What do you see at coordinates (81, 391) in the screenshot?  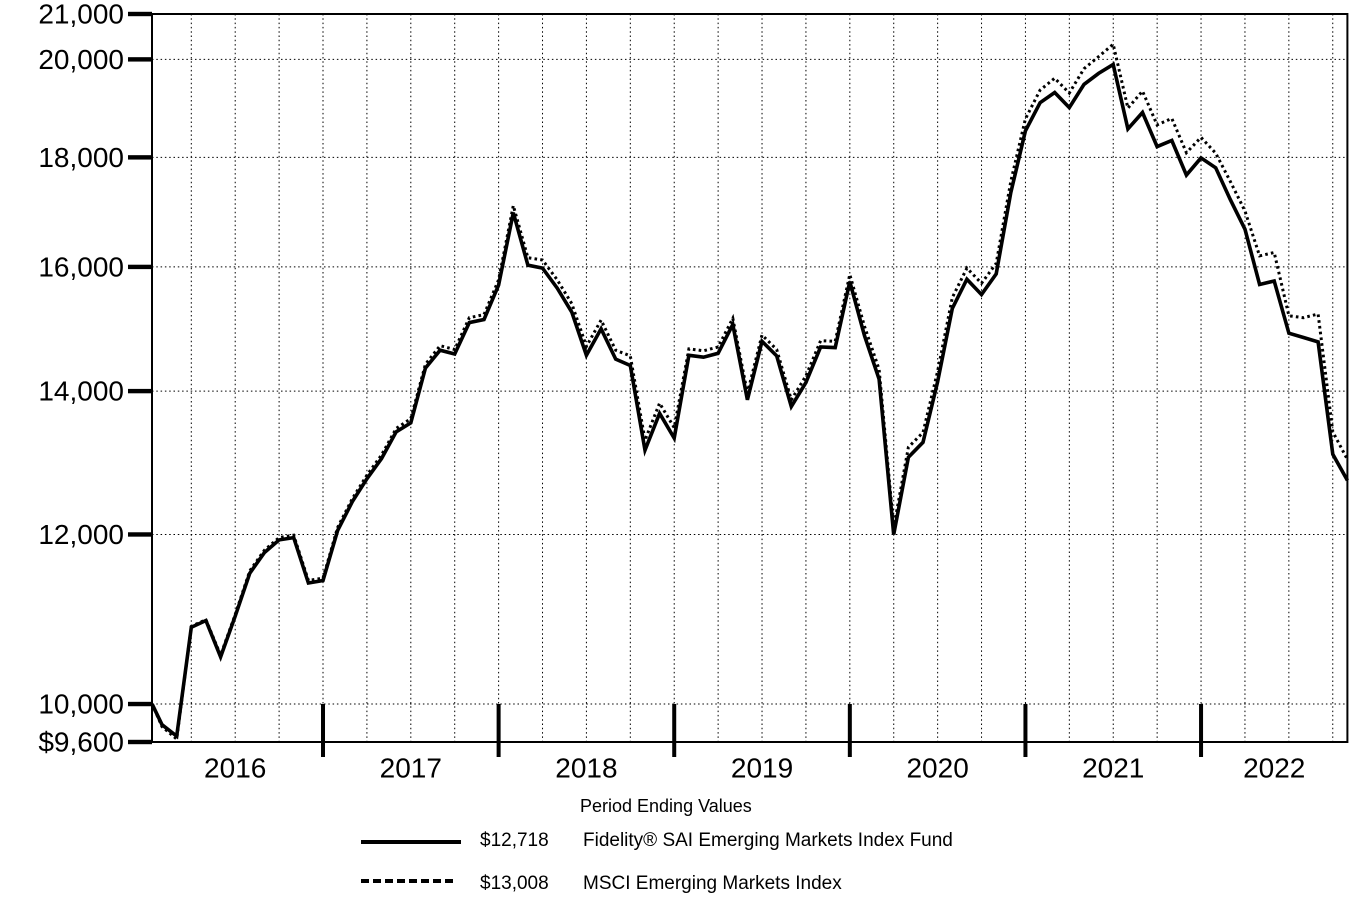 I see `y-tick-label: 14,000` at bounding box center [81, 391].